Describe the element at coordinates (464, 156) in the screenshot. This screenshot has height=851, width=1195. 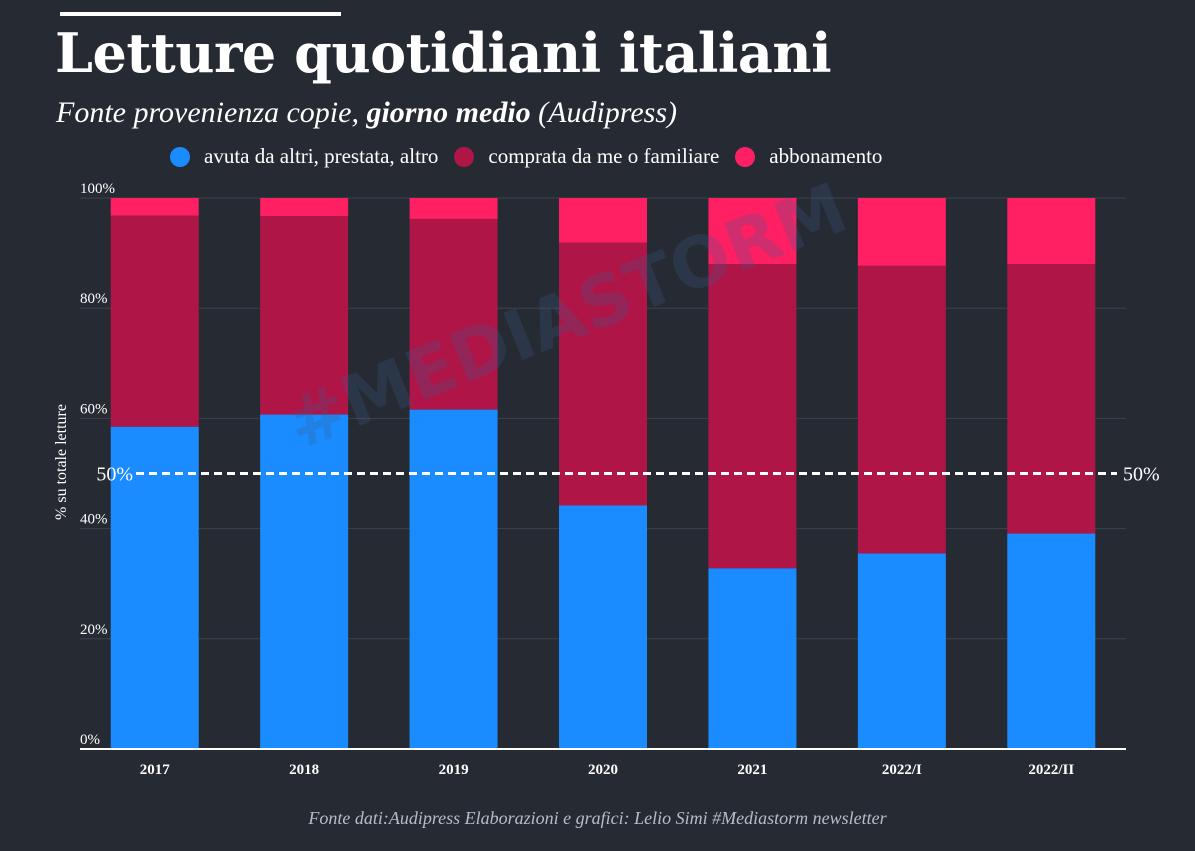
I see `legend-swatch-comprata` at that location.